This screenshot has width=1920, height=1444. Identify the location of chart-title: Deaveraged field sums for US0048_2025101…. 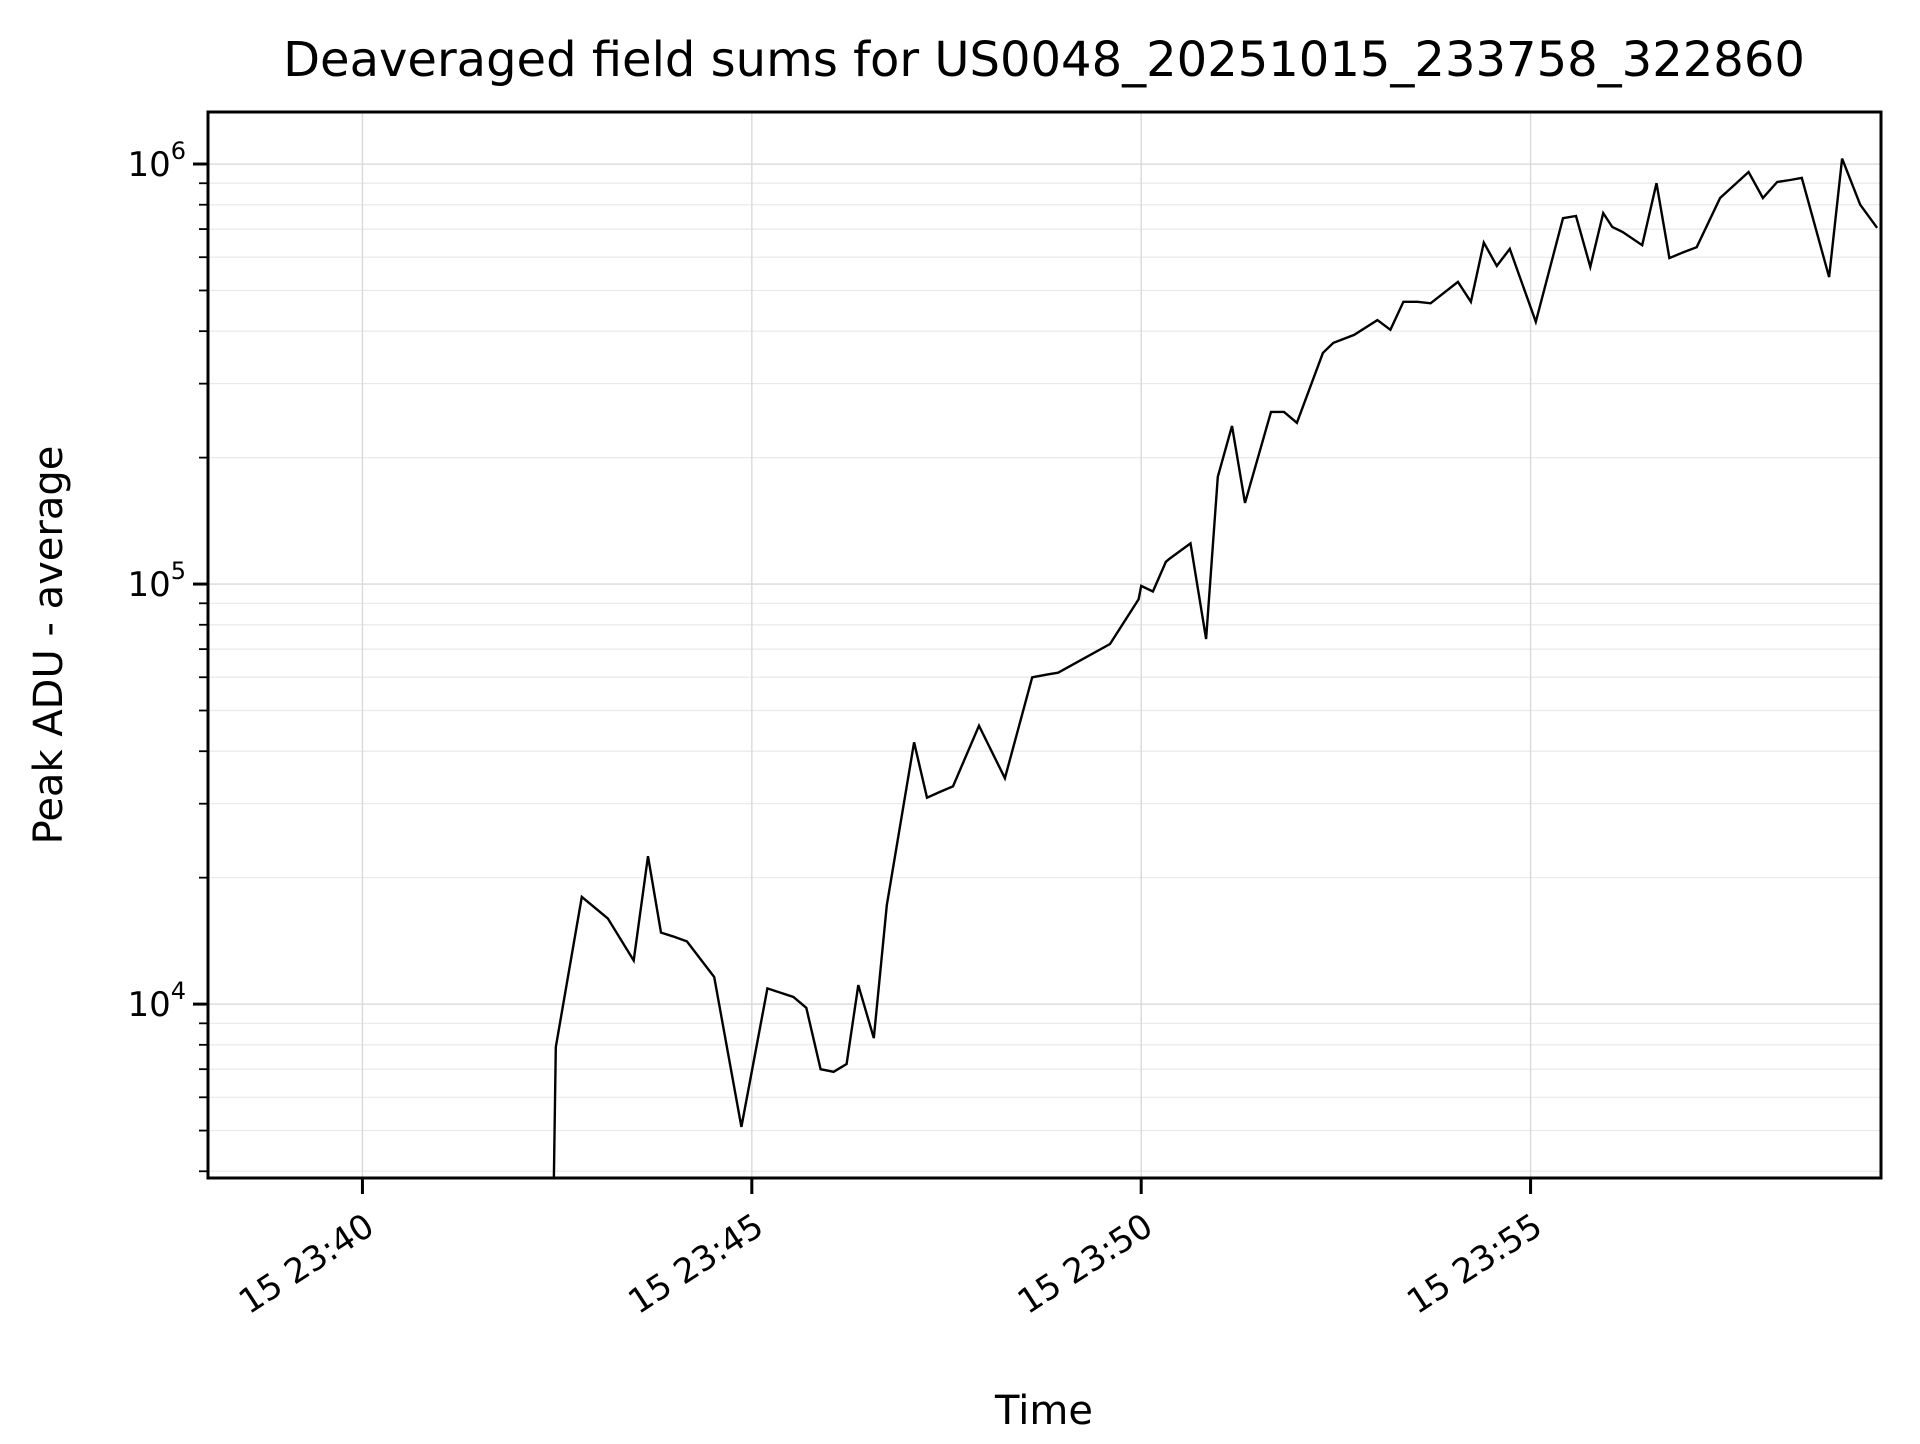
(1044, 60).